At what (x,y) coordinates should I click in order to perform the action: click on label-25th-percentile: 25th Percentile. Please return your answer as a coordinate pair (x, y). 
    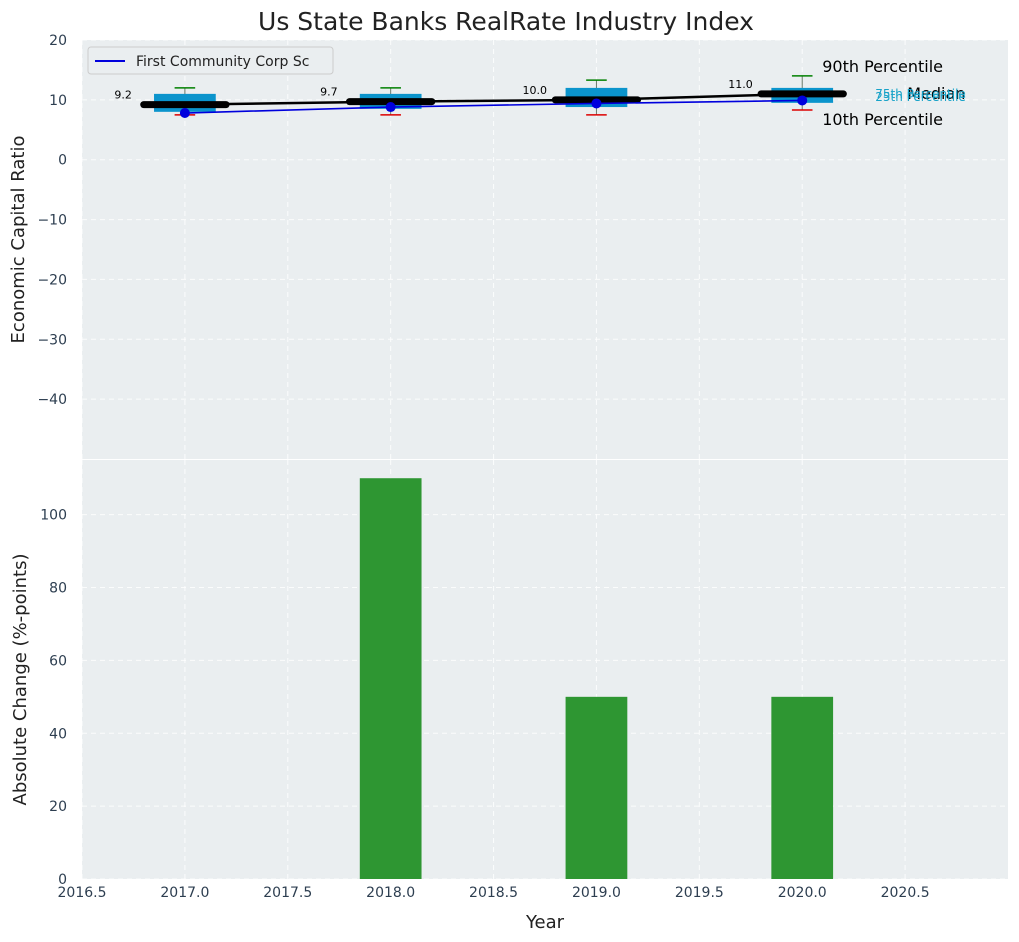
    Looking at the image, I should click on (920, 97).